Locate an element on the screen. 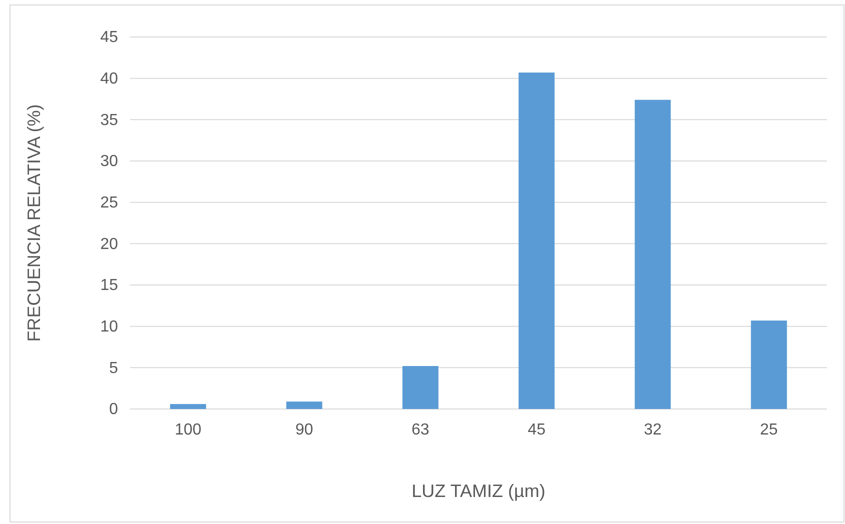  y-tick-label: 25 is located at coordinates (109, 203).